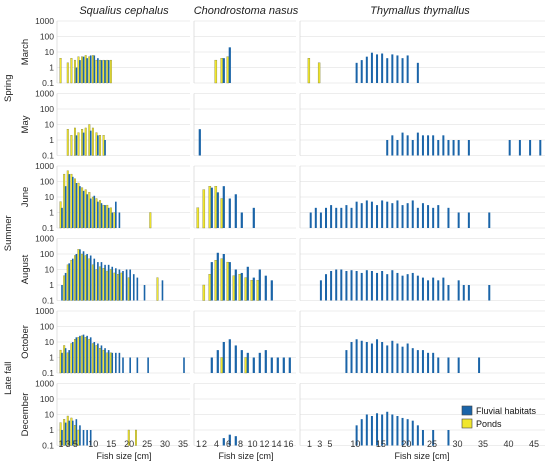 The height and width of the screenshot is (466, 550). Describe the element at coordinates (288, 444) in the screenshot. I see `x-tick-label: 16` at that location.